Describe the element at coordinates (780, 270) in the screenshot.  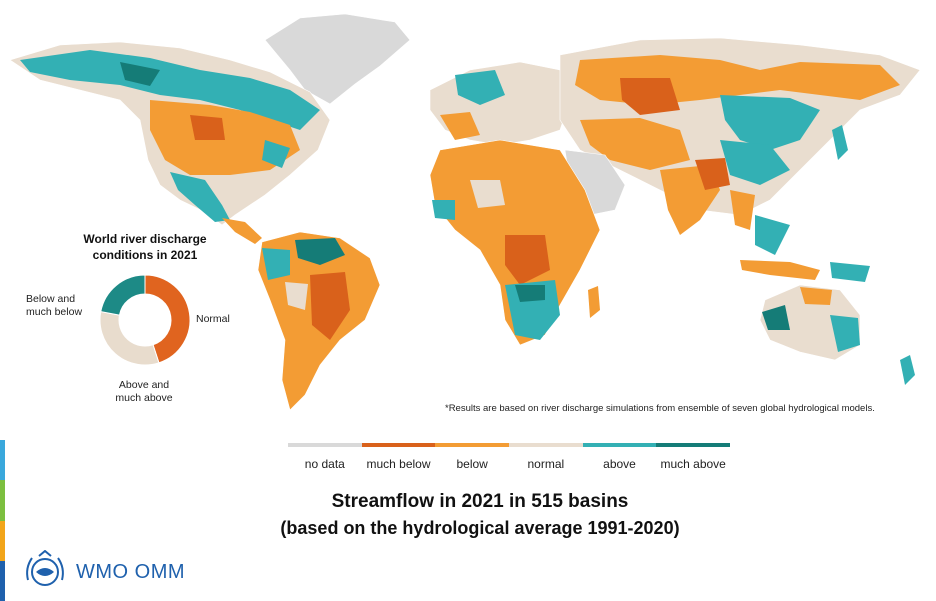
I see `indonesia-region` at that location.